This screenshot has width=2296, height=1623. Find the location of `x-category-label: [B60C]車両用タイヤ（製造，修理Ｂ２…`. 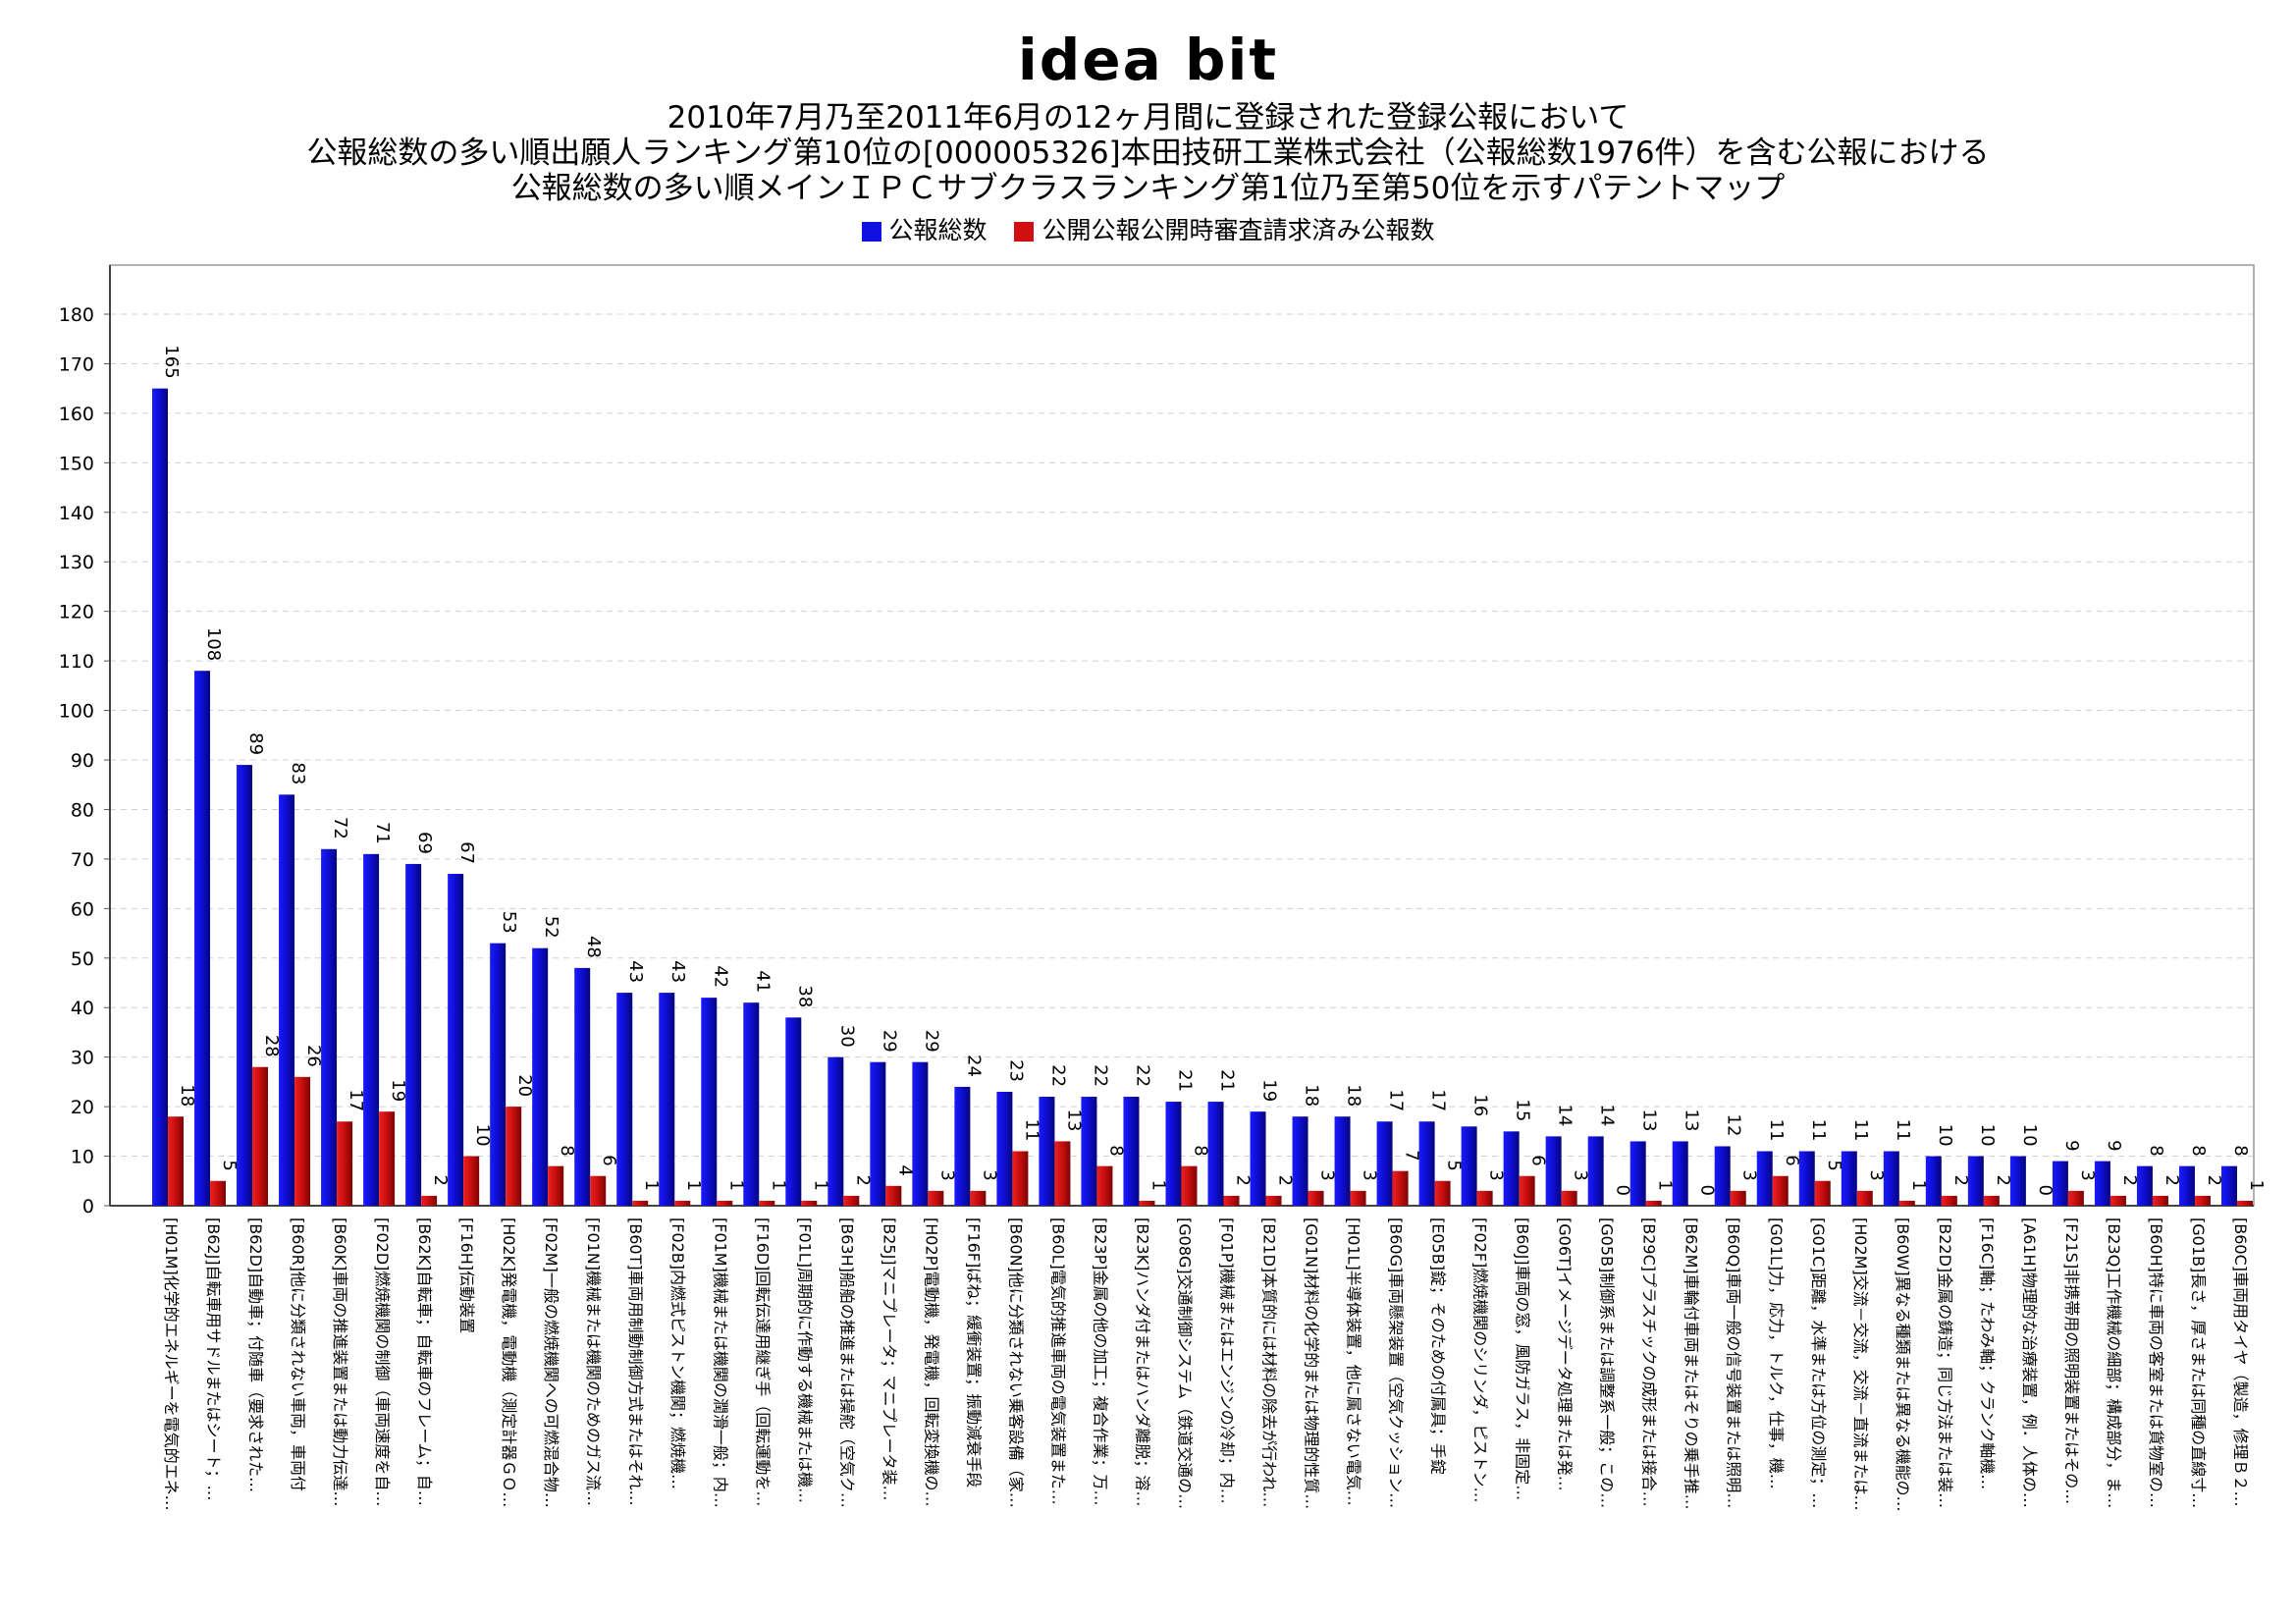

x-category-label: [B60C]車両用タイヤ（製造，修理Ｂ２… is located at coordinates (2241, 1362).